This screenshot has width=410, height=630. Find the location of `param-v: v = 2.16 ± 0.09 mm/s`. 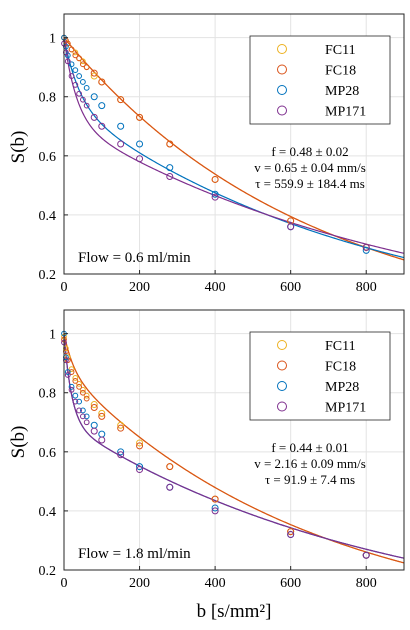

param-v: v = 2.16 ± 0.09 mm/s is located at coordinates (310, 463).